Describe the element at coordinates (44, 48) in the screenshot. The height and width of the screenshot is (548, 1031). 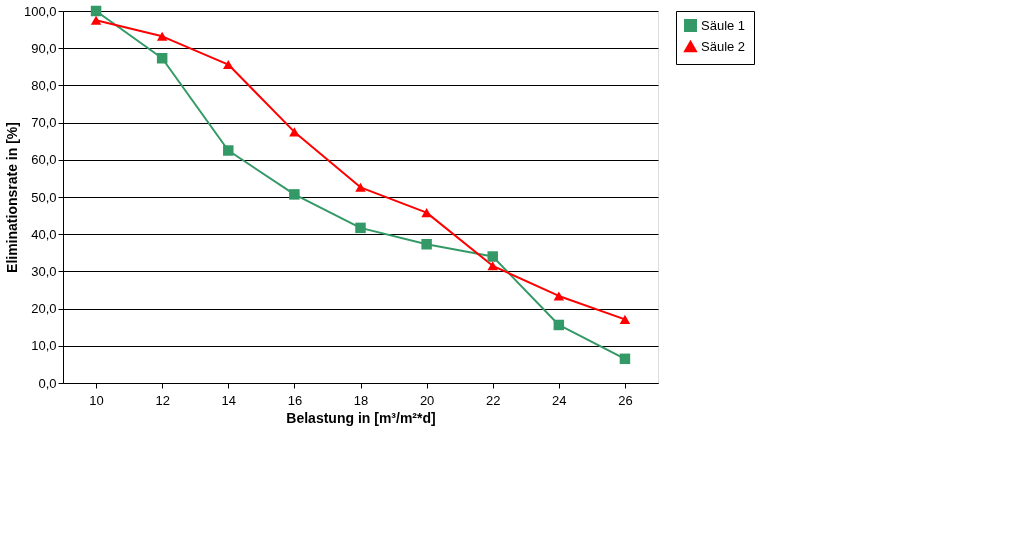
I see `y-tick-label: 90,0` at that location.